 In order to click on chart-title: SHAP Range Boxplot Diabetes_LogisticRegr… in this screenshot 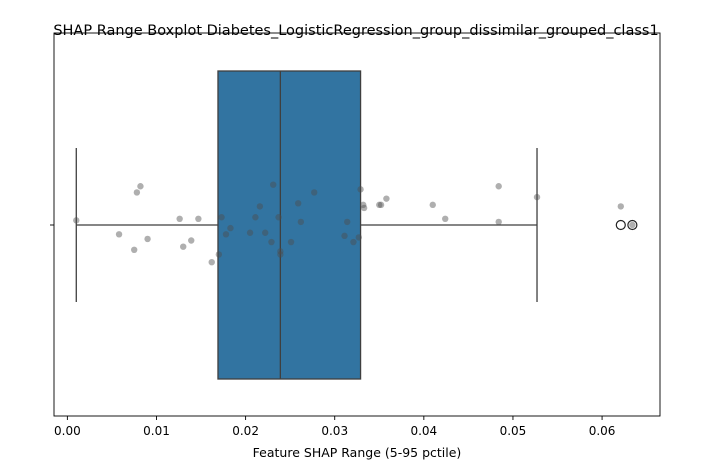, I will do `click(355, 31)`.